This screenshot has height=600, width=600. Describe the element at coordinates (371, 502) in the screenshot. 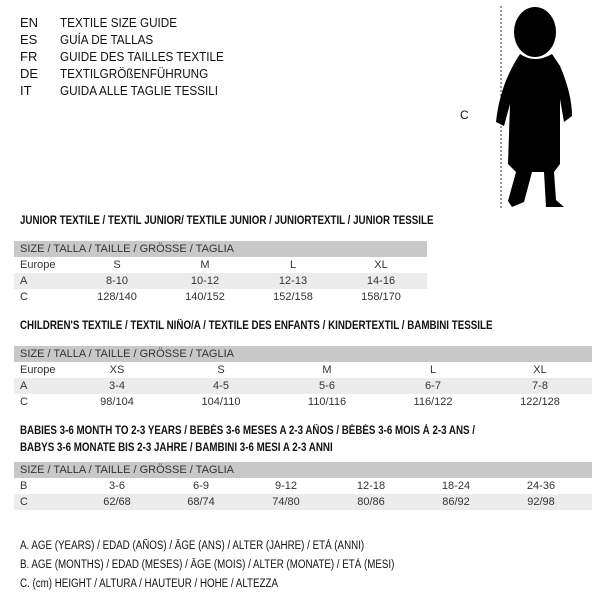

I see `table-cell: 80/86` at that location.